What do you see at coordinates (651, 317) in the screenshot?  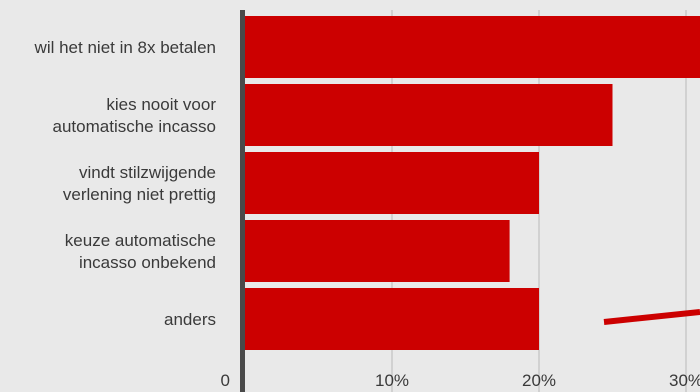 I see `decorative-red-stroke` at bounding box center [651, 317].